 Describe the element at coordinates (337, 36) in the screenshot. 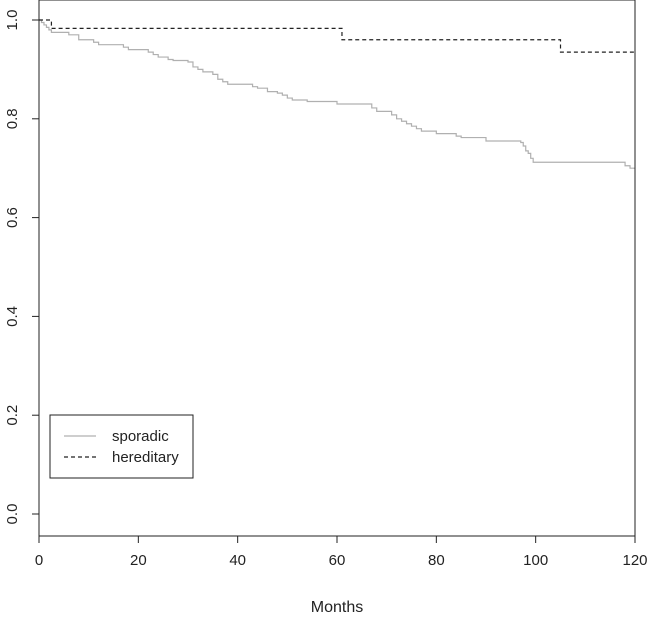

I see `series-line-hereditary` at that location.